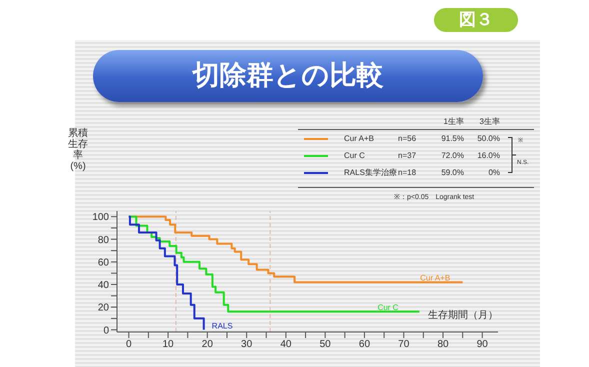 The height and width of the screenshot is (367, 589). Describe the element at coordinates (104, 286) in the screenshot. I see `y-tick-label: 40` at that location.